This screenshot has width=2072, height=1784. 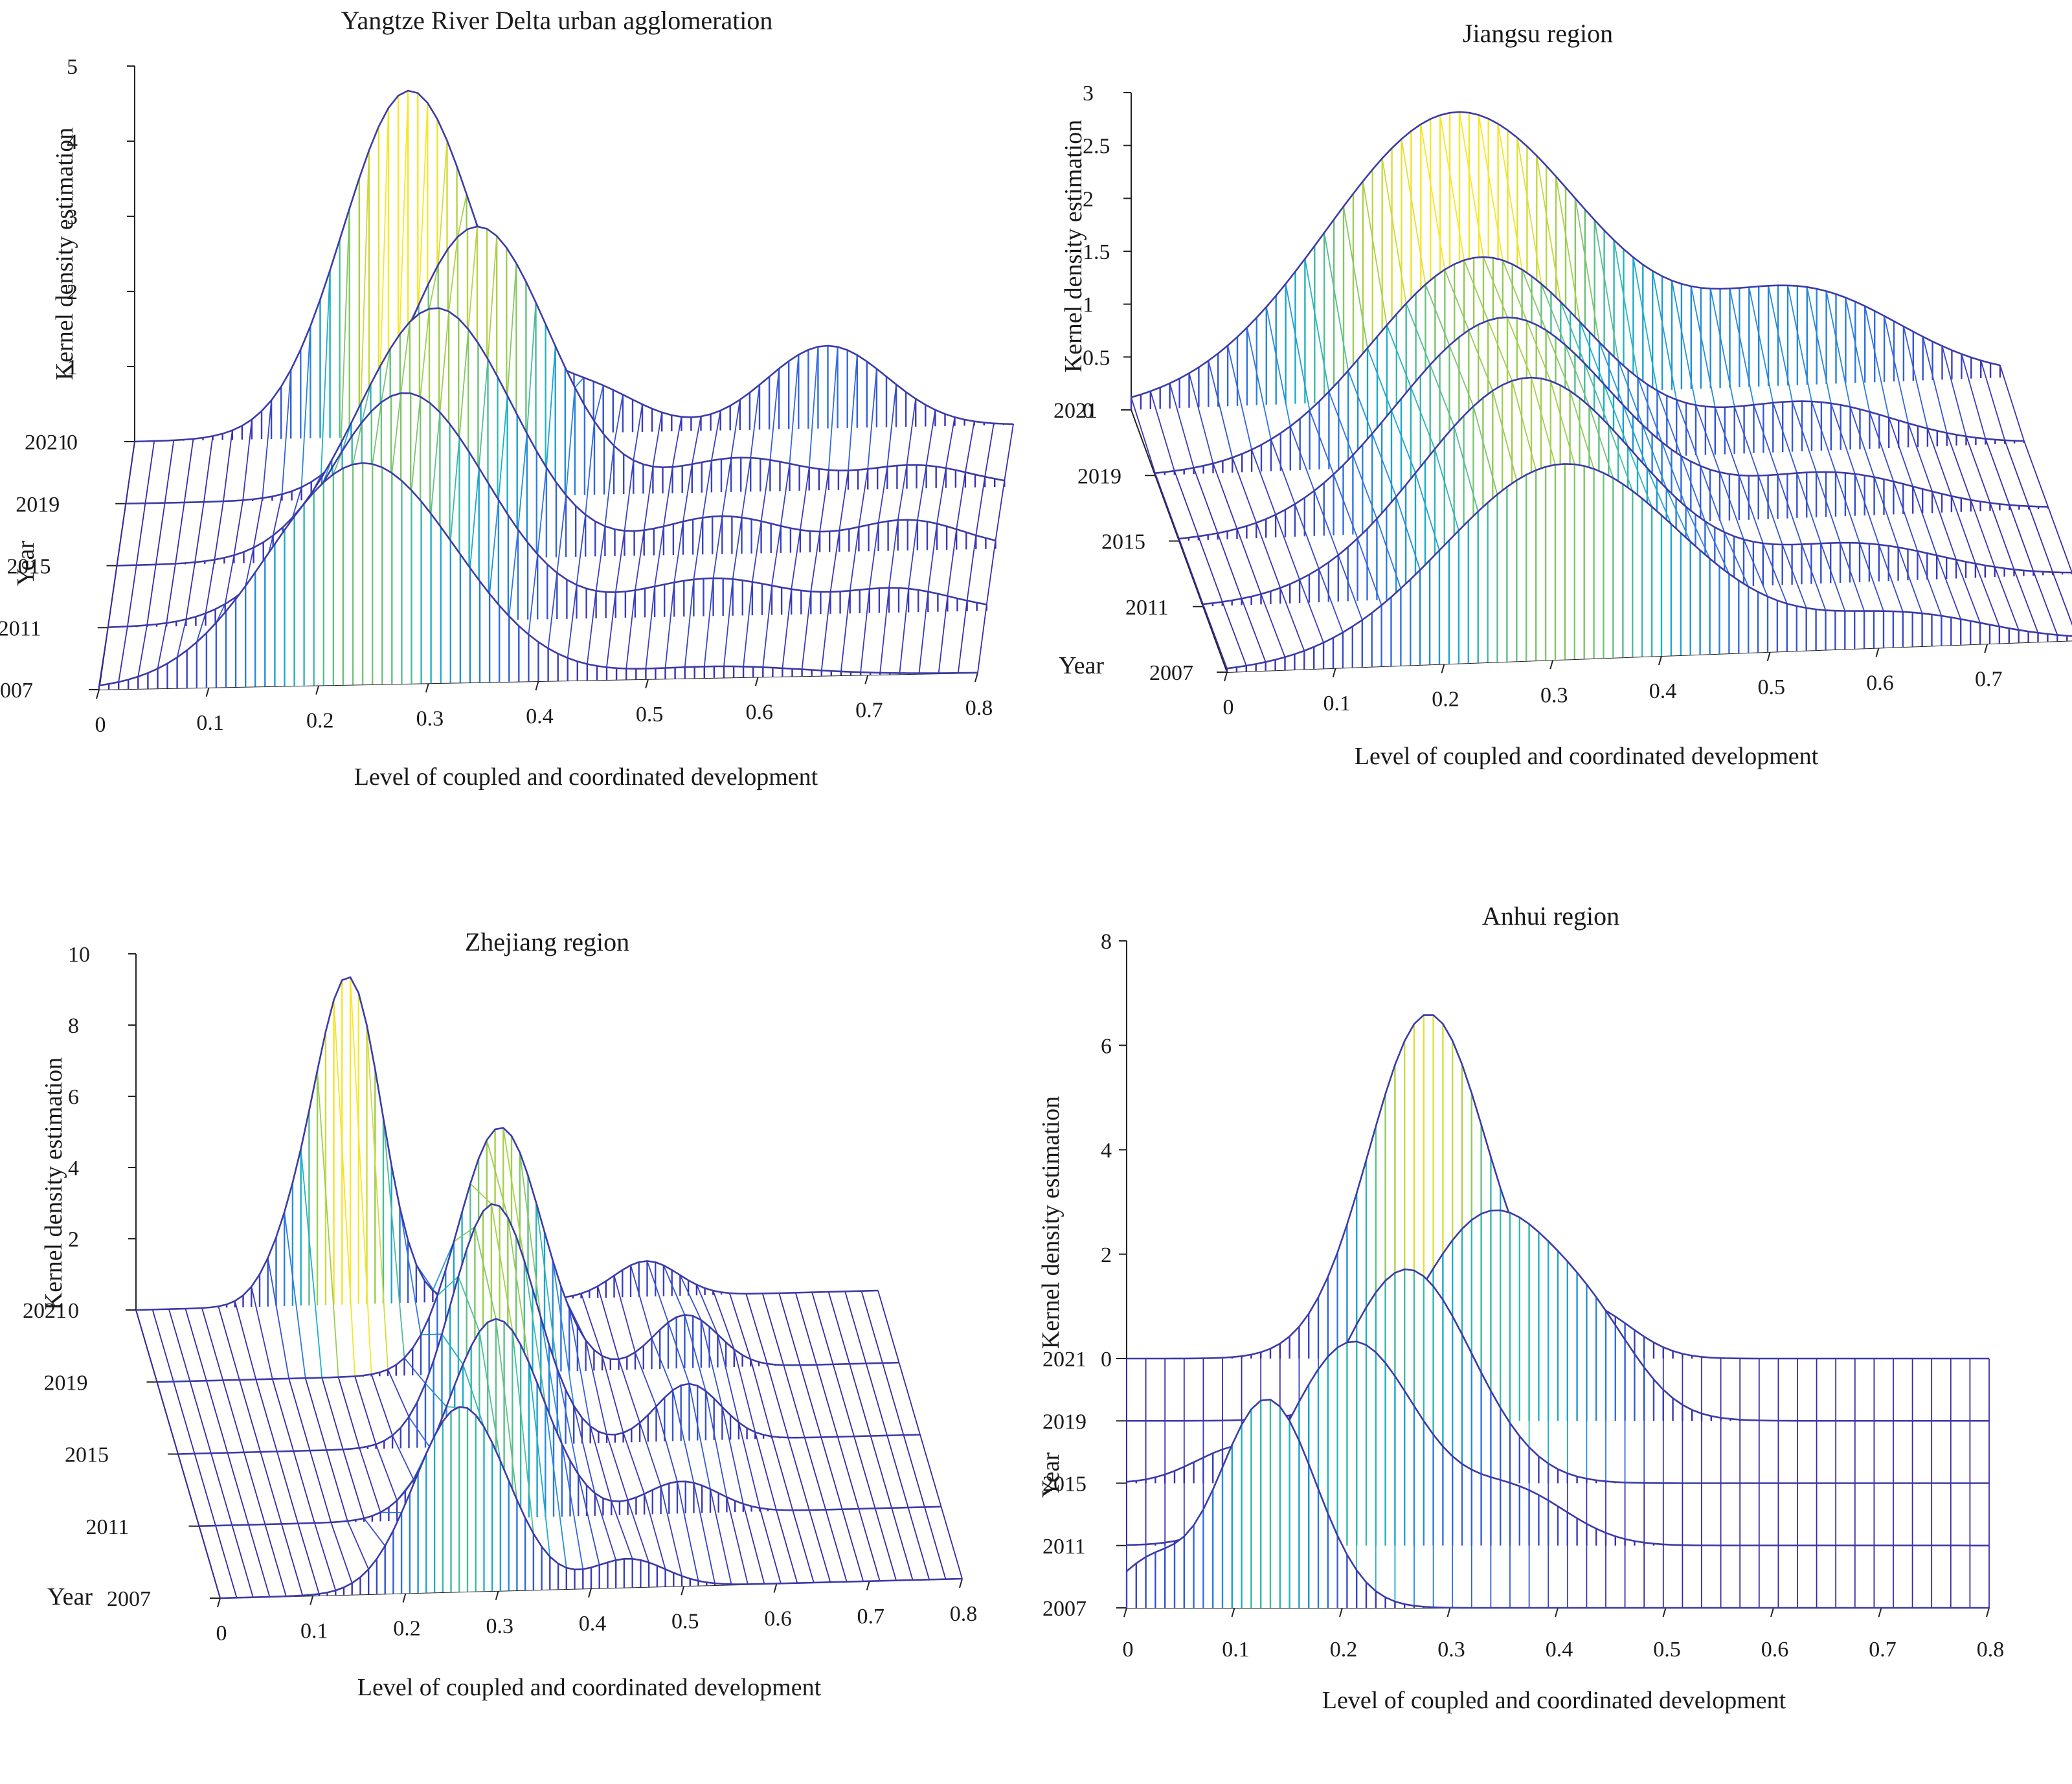 I want to click on z-tick-label: 0, so click(x=1106, y=1360).